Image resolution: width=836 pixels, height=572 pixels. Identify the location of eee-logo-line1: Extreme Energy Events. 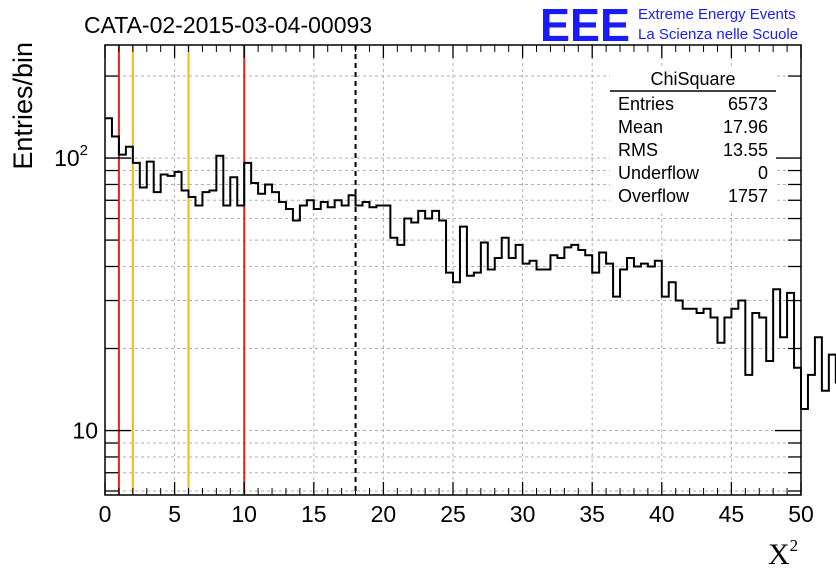
(717, 14).